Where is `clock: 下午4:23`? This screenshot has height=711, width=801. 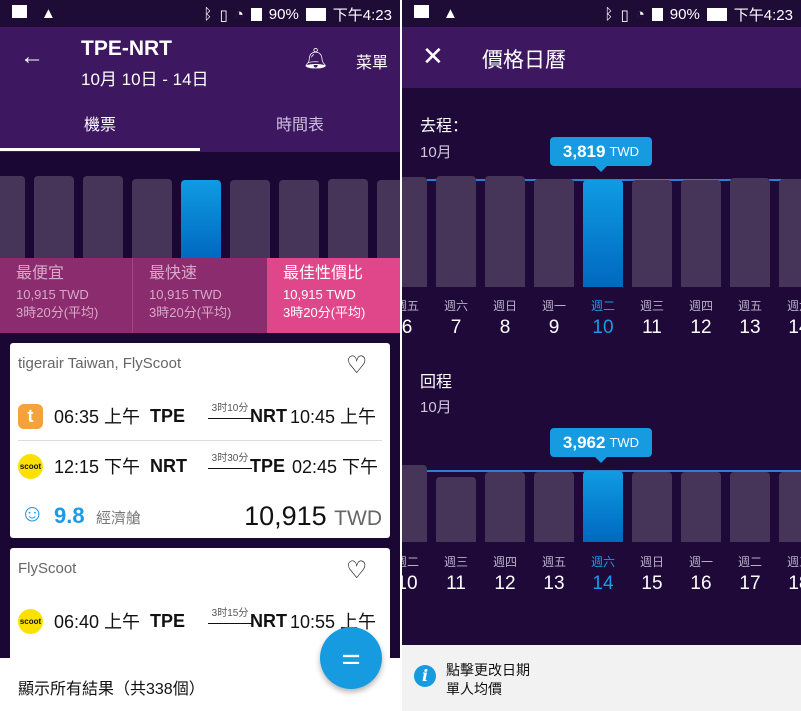
clock: 下午4:23 is located at coordinates (763, 15).